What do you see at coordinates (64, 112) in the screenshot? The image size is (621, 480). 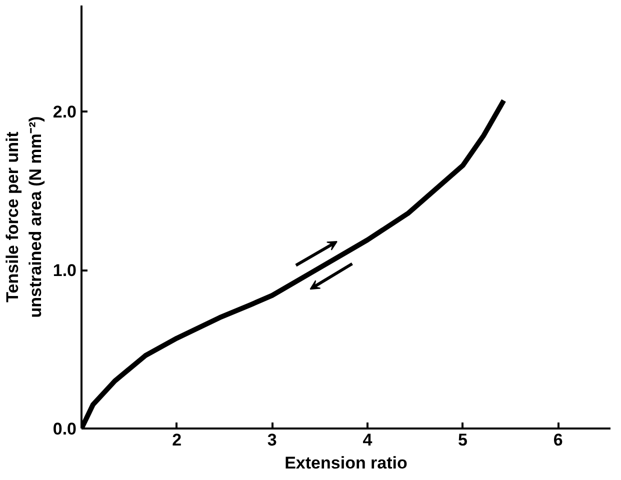 I see `y-tick-label: 2.0` at bounding box center [64, 112].